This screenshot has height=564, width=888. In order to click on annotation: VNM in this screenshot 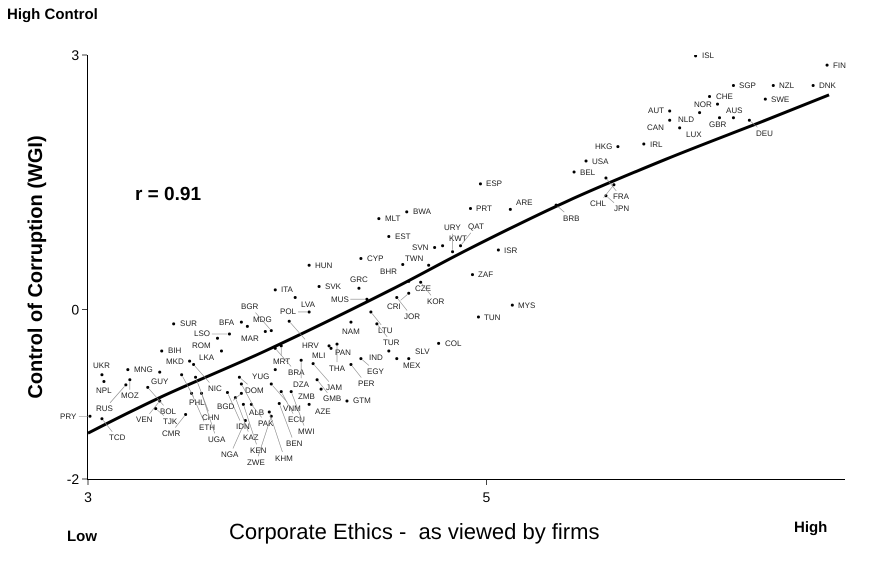, I will do `click(292, 408)`.